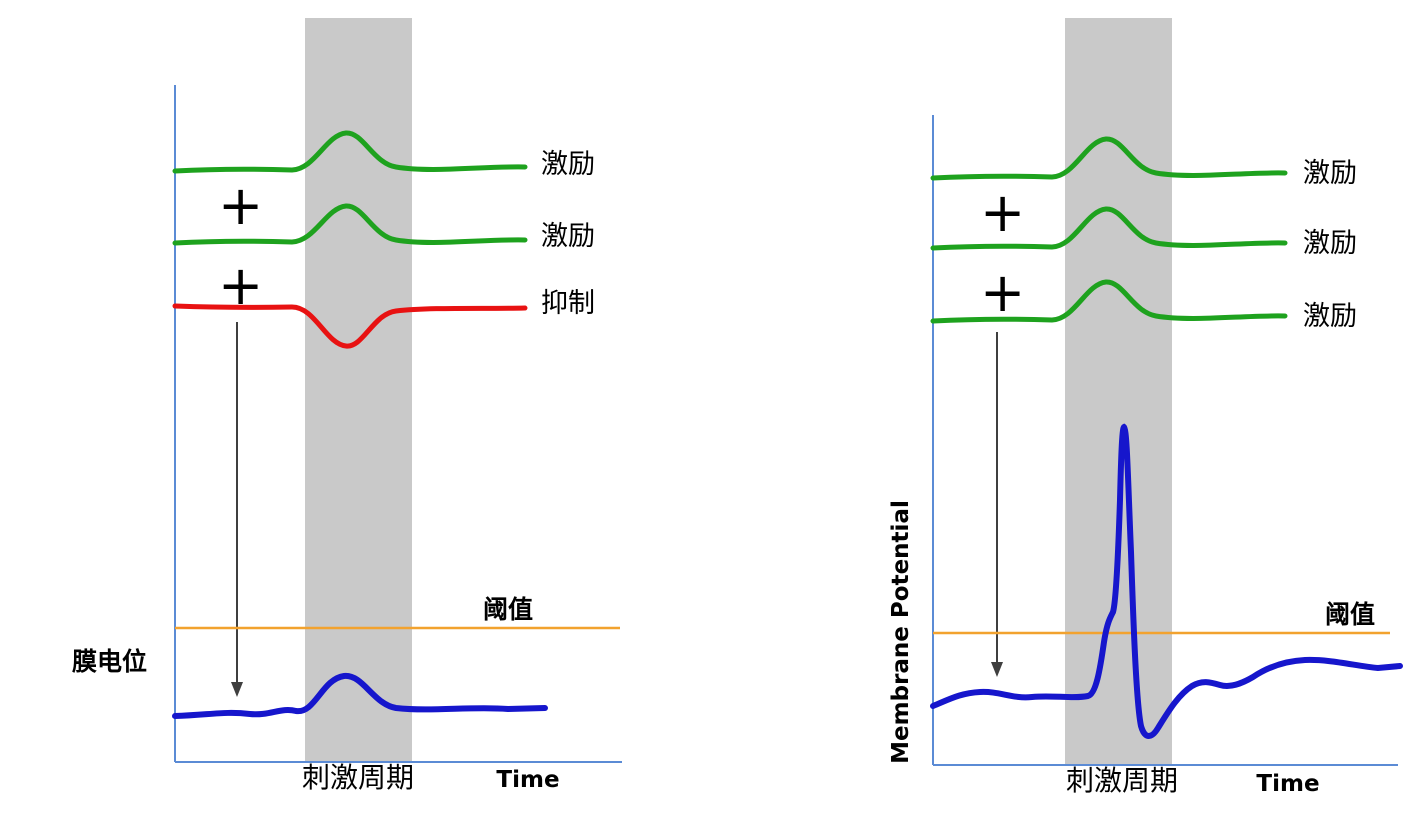 Image resolution: width=1417 pixels, height=821 pixels. What do you see at coordinates (350, 326) in the screenshot?
I see `inhibitory-curve` at bounding box center [350, 326].